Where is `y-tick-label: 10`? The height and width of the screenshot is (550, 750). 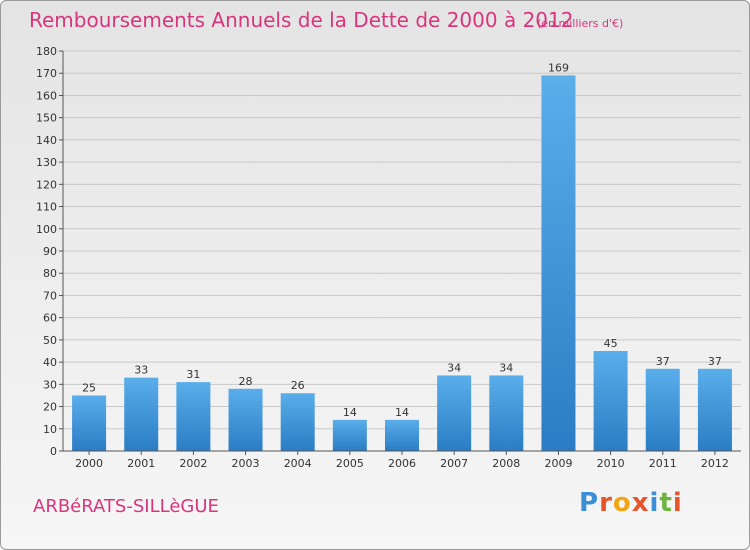
y-tick-label: 10 is located at coordinates (50, 429).